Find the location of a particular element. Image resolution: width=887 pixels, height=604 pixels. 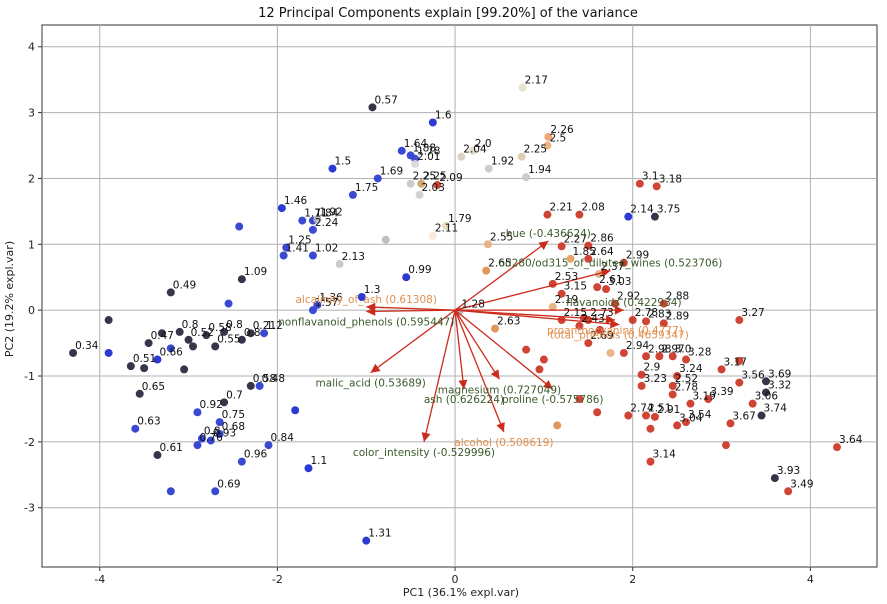

point-label: 1.84 is located at coordinates (327, 214).